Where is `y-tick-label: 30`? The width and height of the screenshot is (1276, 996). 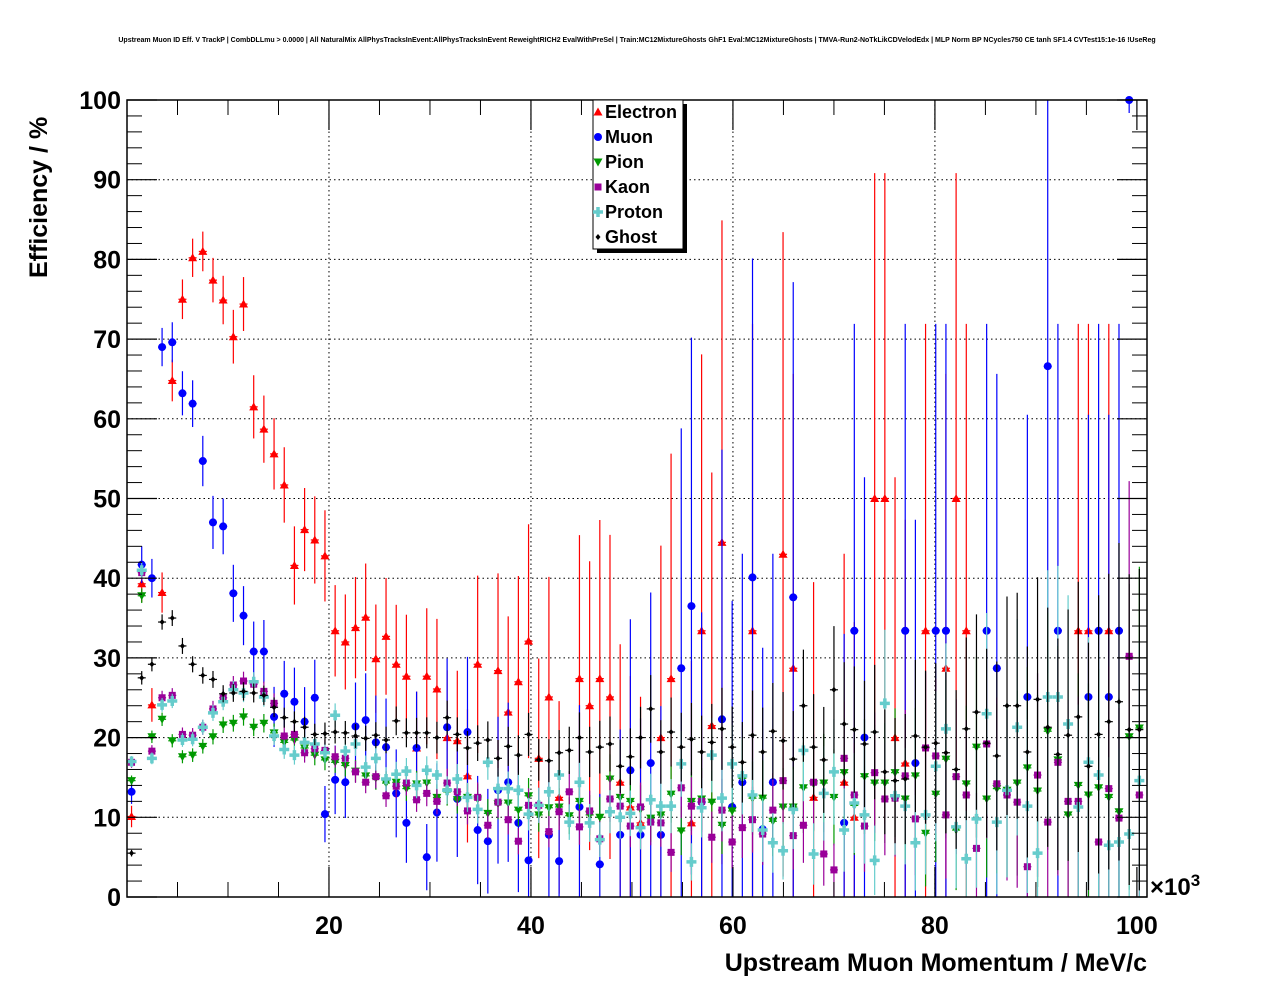
y-tick-label: 30 is located at coordinates (107, 659).